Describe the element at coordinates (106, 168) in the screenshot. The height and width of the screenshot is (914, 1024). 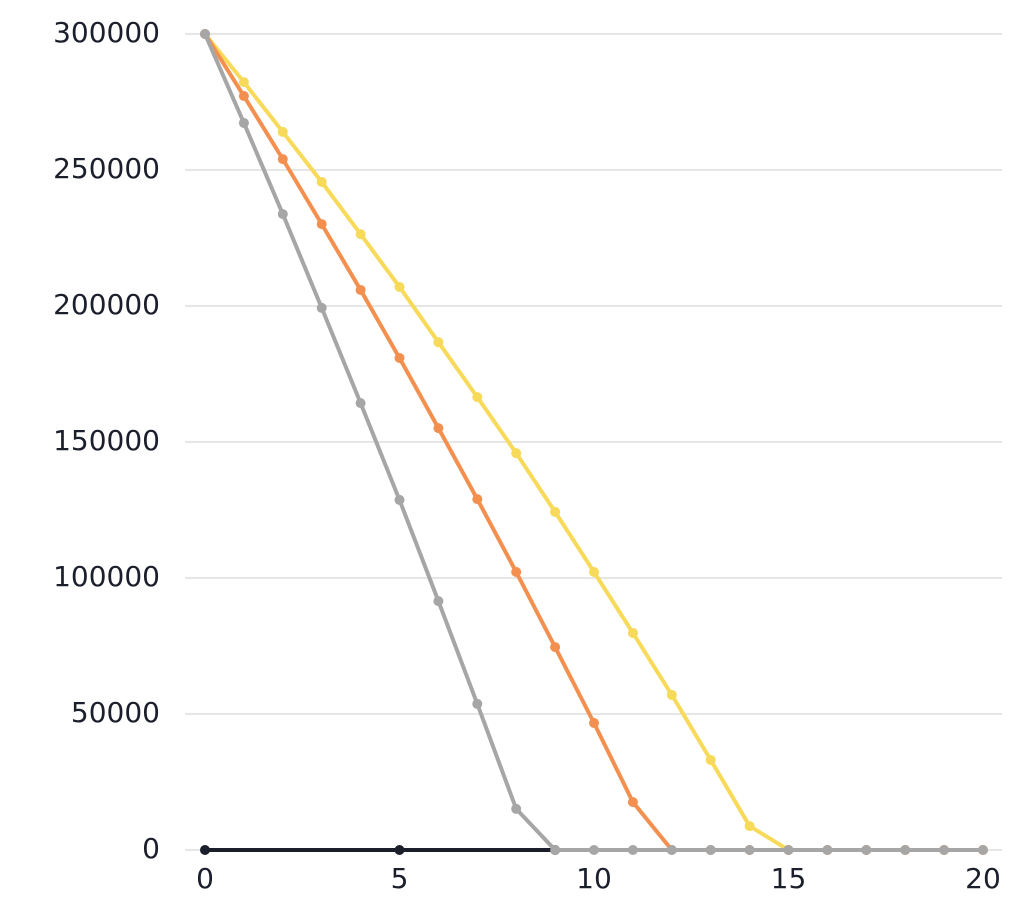
I see `y-tick-label: 250000` at that location.